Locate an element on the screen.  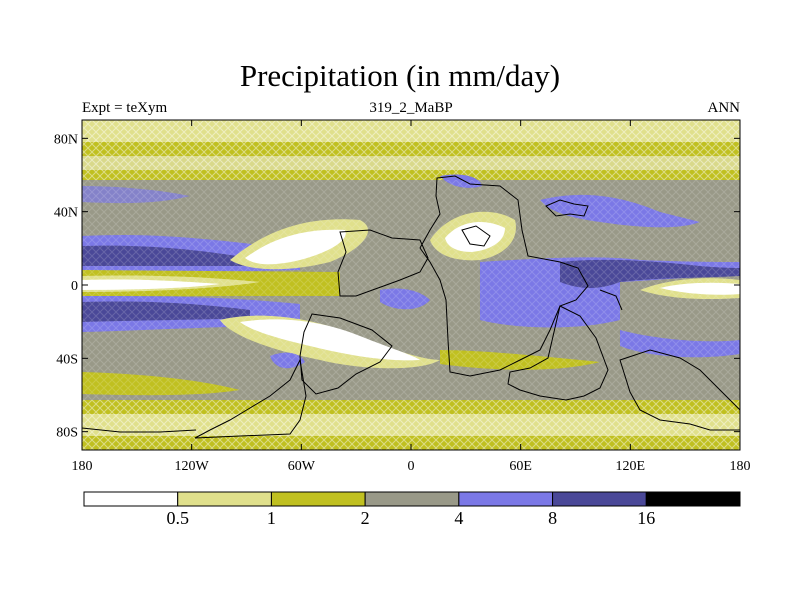
colorbar-label: 2 is located at coordinates (365, 518).